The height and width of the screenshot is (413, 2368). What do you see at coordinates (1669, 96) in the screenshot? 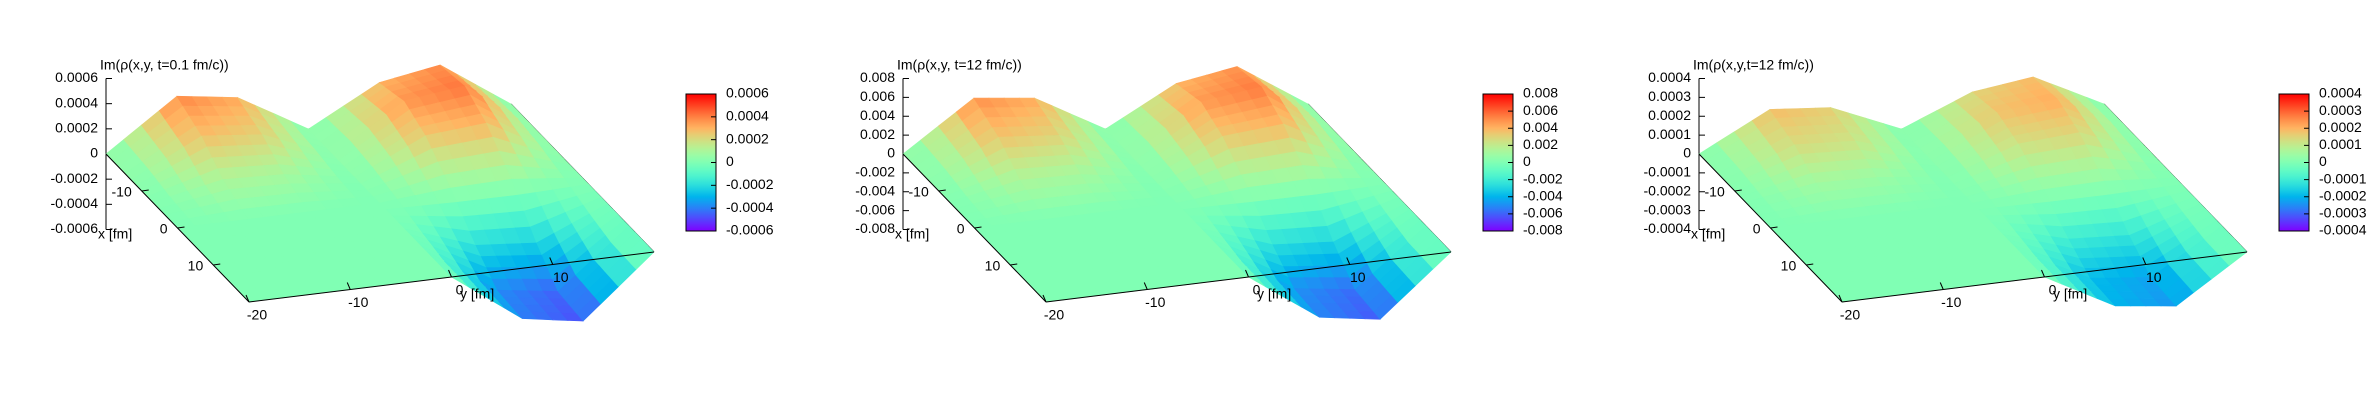
I see `z-tick-label: 0.0003` at bounding box center [1669, 96].